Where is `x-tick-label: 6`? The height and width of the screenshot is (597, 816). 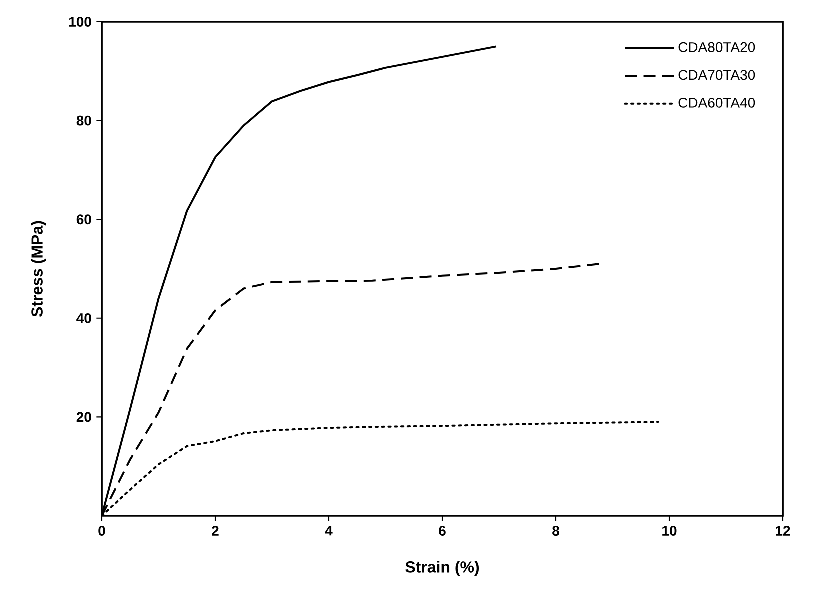 x-tick-label: 6 is located at coordinates (442, 531).